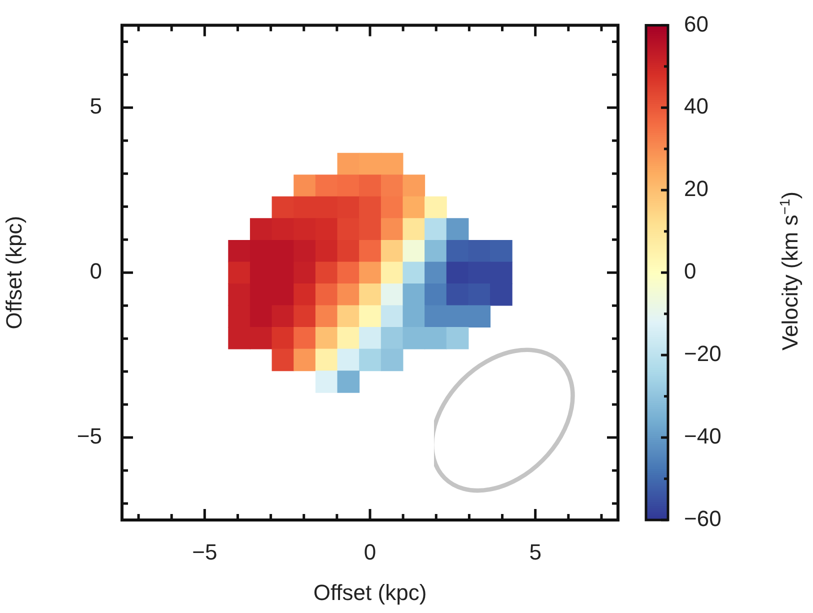 The height and width of the screenshot is (613, 813). What do you see at coordinates (696, 189) in the screenshot?
I see `color-bar-label: 20` at bounding box center [696, 189].